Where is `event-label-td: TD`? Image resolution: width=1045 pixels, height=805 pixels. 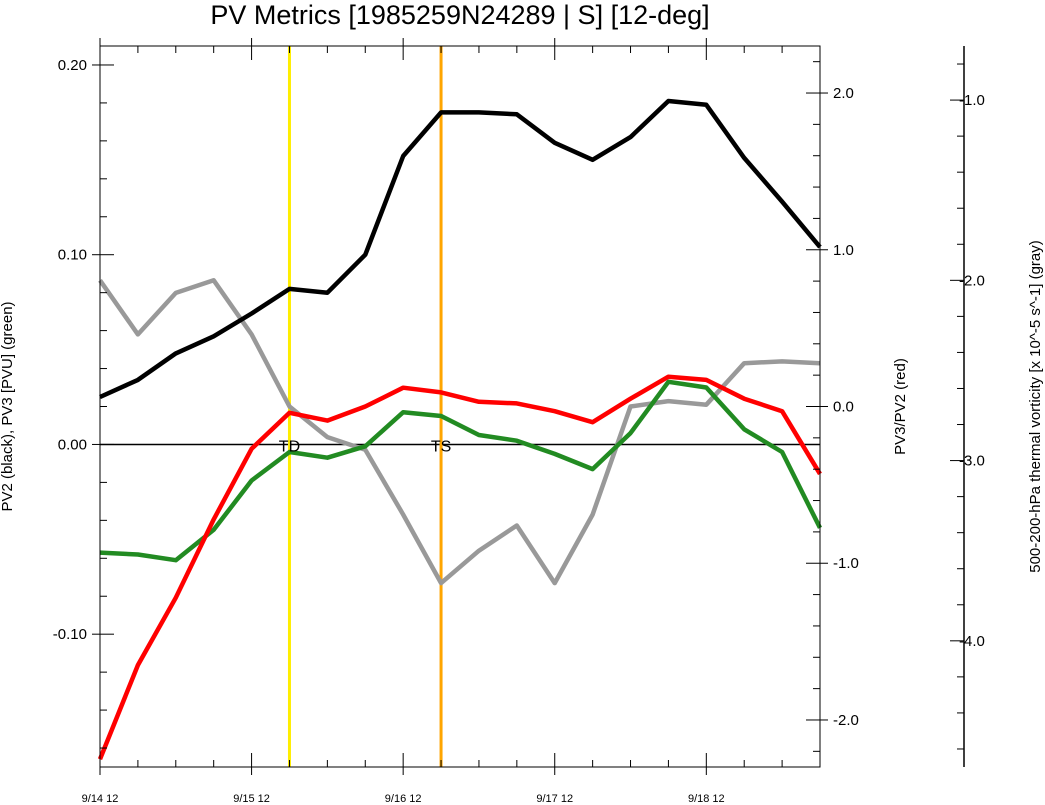
event-label-td: TD is located at coordinates (289, 446).